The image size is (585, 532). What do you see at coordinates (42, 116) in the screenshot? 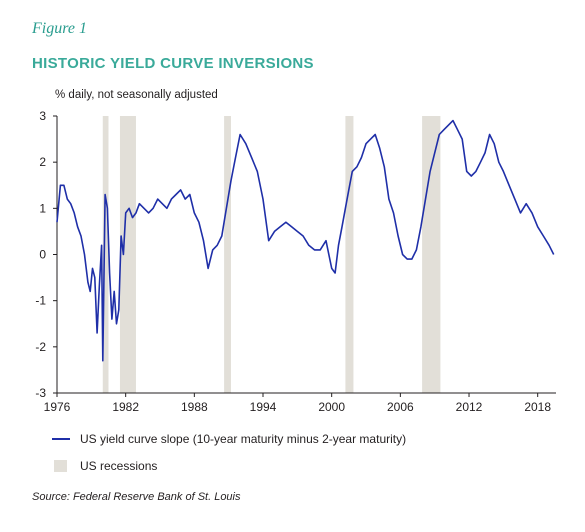
I see `y-tick-label: 3` at bounding box center [42, 116].